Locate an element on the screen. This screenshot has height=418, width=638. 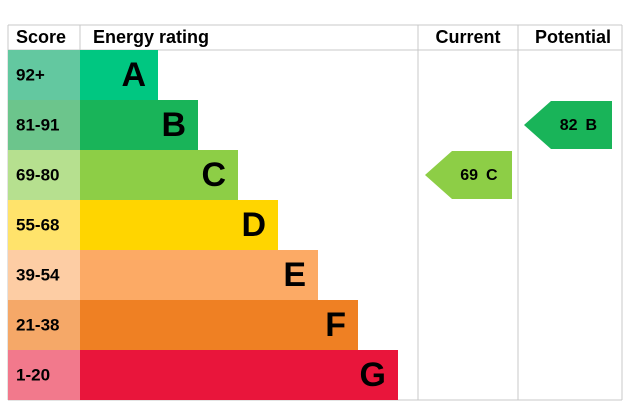
potential-rating: B is located at coordinates (592, 125).